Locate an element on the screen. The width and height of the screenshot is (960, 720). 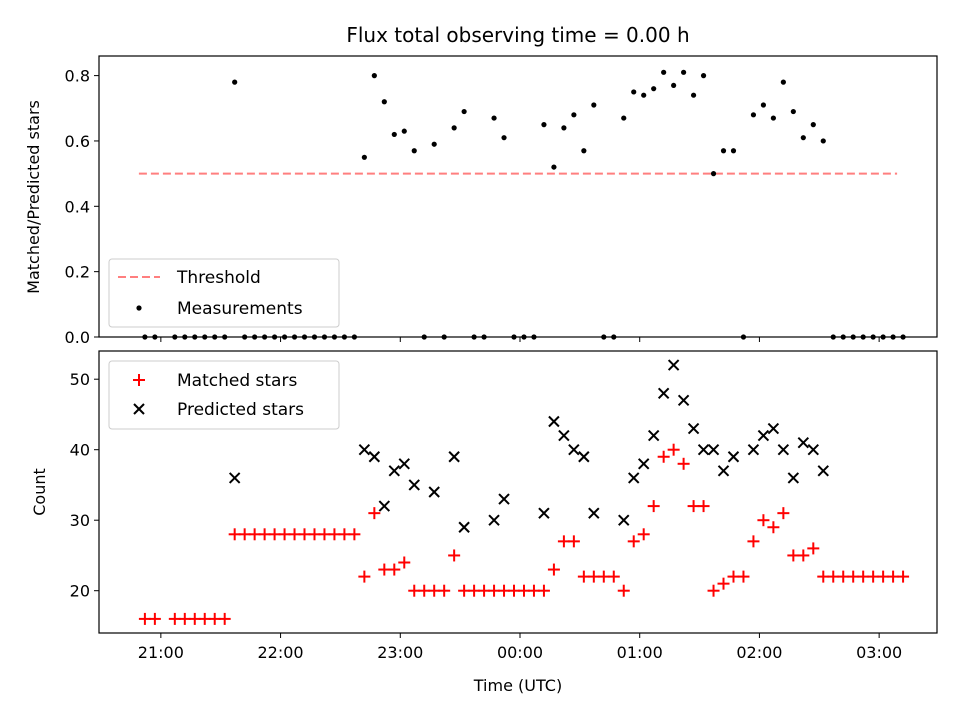
bottom-x-tick-label: 02:00 is located at coordinates (759, 652).